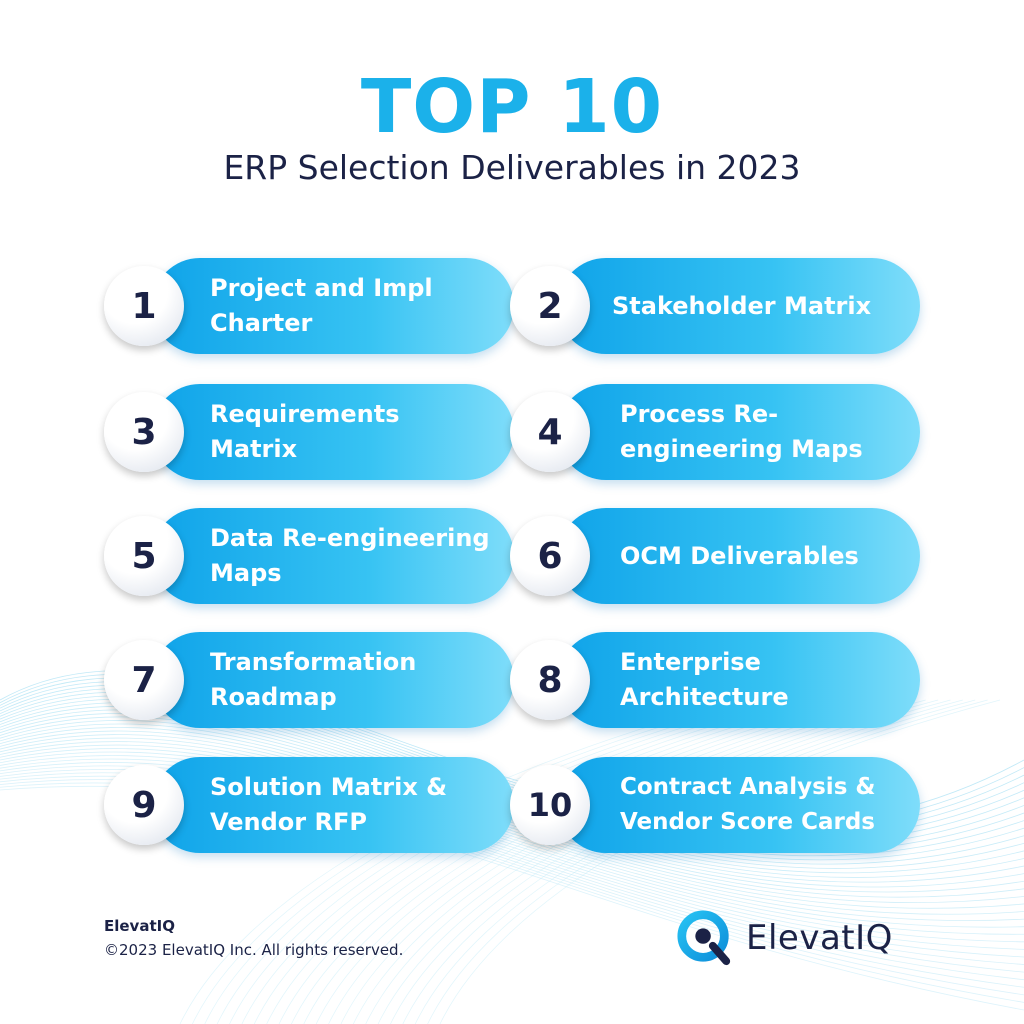 The height and width of the screenshot is (1024, 1024). I want to click on deliverable-label: Project and Impl Charter, so click(321, 305).